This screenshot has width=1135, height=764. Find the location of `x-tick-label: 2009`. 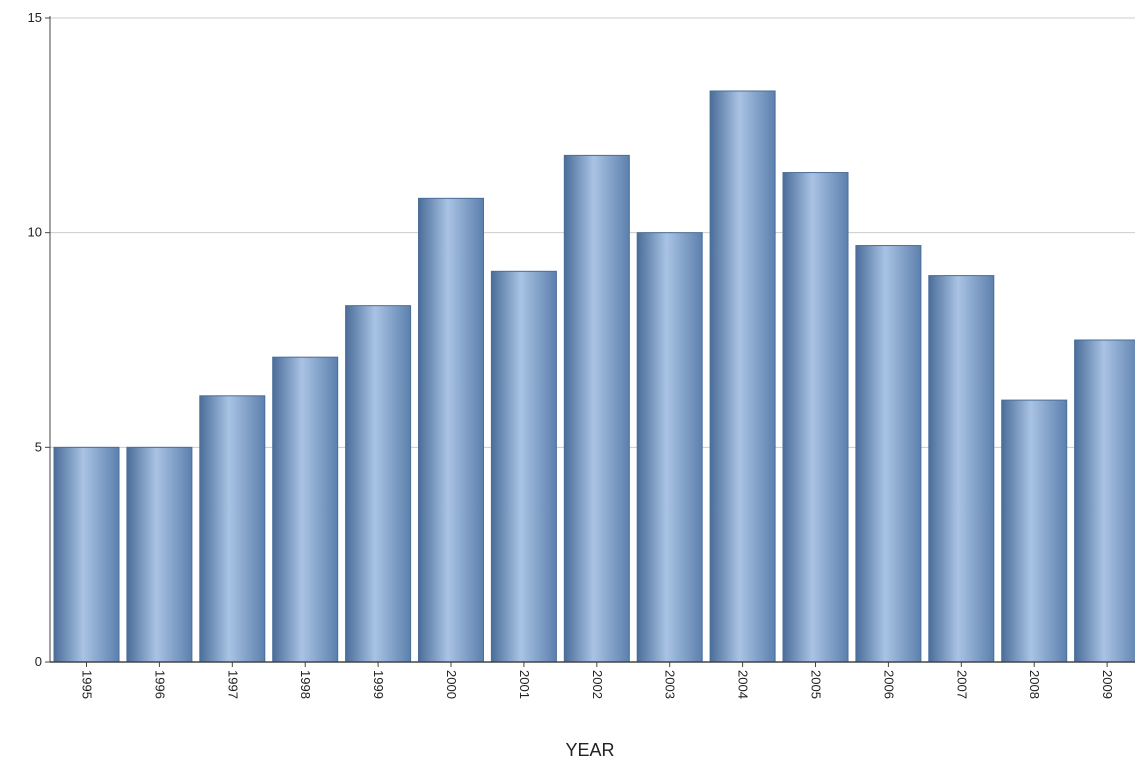

x-tick-label: 2009 is located at coordinates (1107, 684).